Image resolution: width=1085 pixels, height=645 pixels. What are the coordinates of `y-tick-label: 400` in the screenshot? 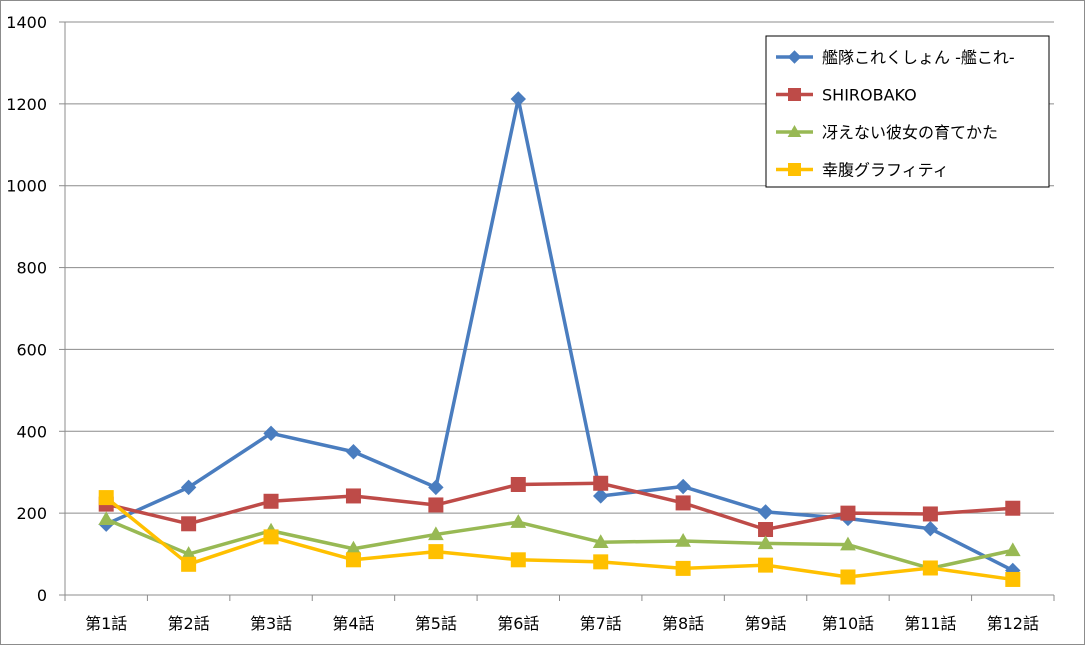 It's located at (31, 431).